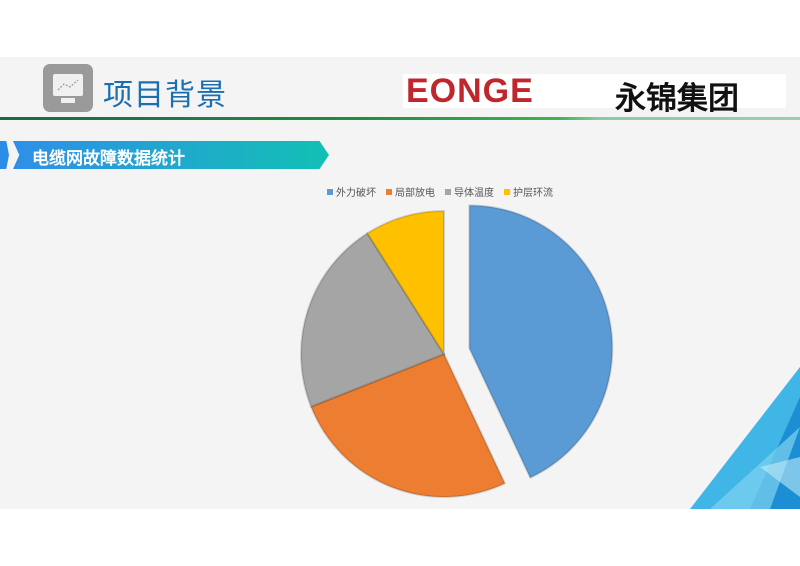  What do you see at coordinates (4, 155) in the screenshot?
I see `banner-tab` at bounding box center [4, 155].